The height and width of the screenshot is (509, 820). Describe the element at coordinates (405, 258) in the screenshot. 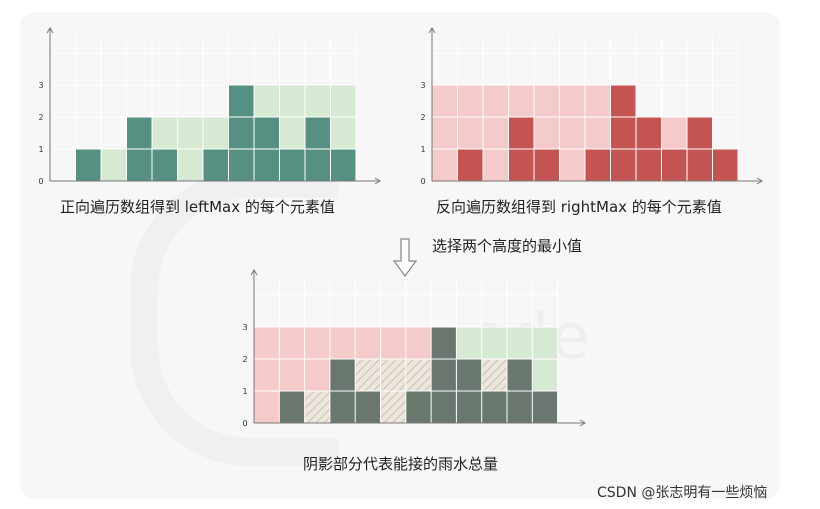

I see `down-arrow-icon` at that location.